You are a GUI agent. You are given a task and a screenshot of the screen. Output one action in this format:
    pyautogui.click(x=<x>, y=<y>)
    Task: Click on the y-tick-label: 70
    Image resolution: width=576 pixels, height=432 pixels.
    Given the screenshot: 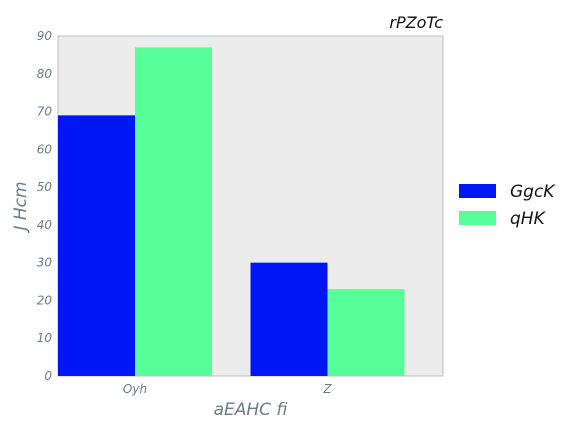 What is the action you would take?
    pyautogui.click(x=45, y=112)
    